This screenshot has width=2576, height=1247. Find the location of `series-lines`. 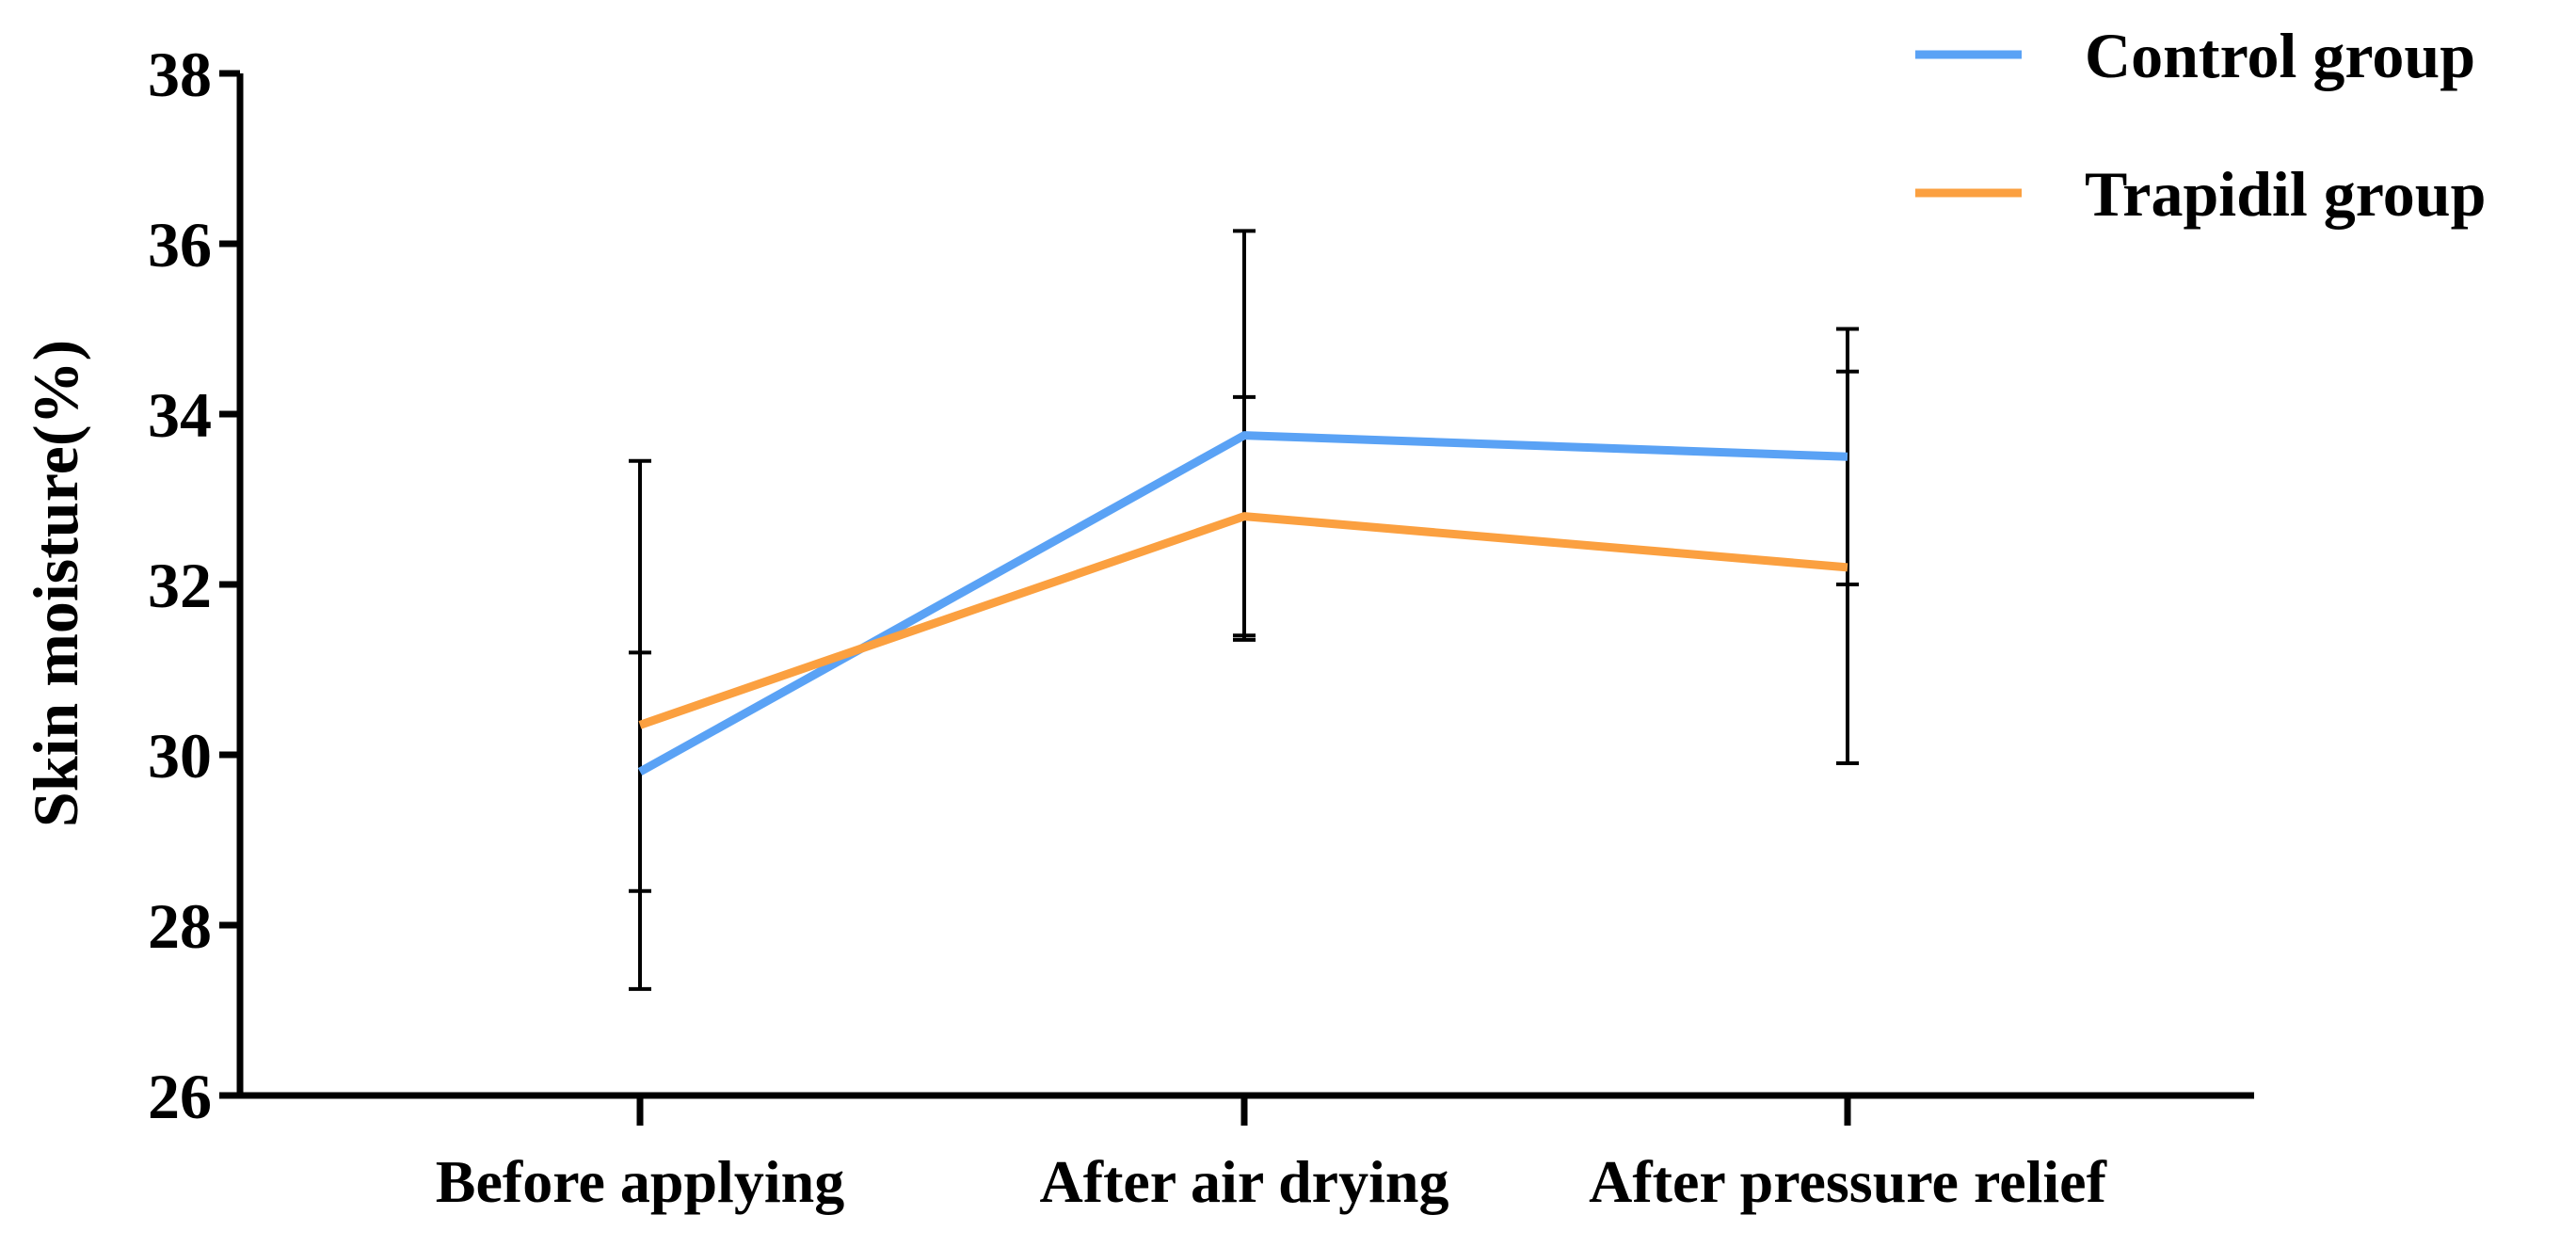

series-lines is located at coordinates (1242, 603).